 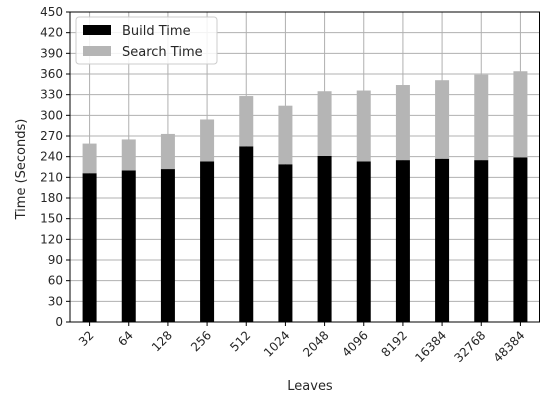 What do you see at coordinates (59, 322) in the screenshot?
I see `y-tick-label: 0` at bounding box center [59, 322].